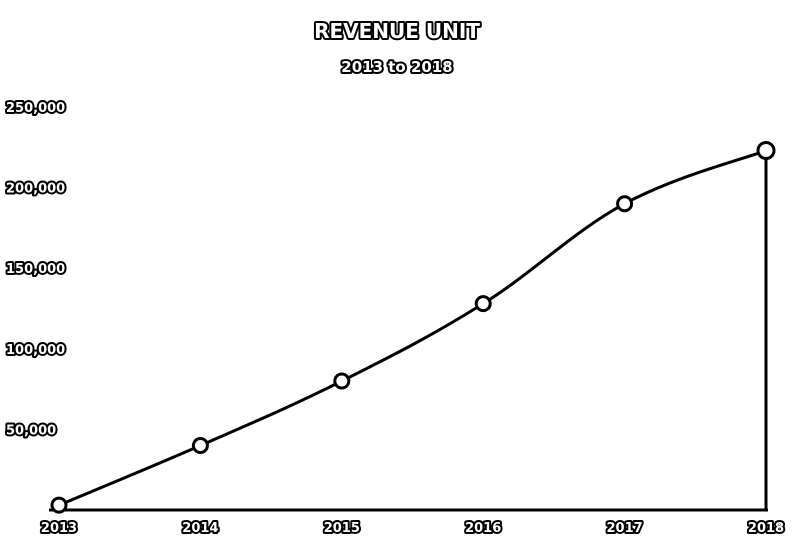 The height and width of the screenshot is (550, 800). What do you see at coordinates (766, 528) in the screenshot?
I see `x-tick-label: 2018` at bounding box center [766, 528].